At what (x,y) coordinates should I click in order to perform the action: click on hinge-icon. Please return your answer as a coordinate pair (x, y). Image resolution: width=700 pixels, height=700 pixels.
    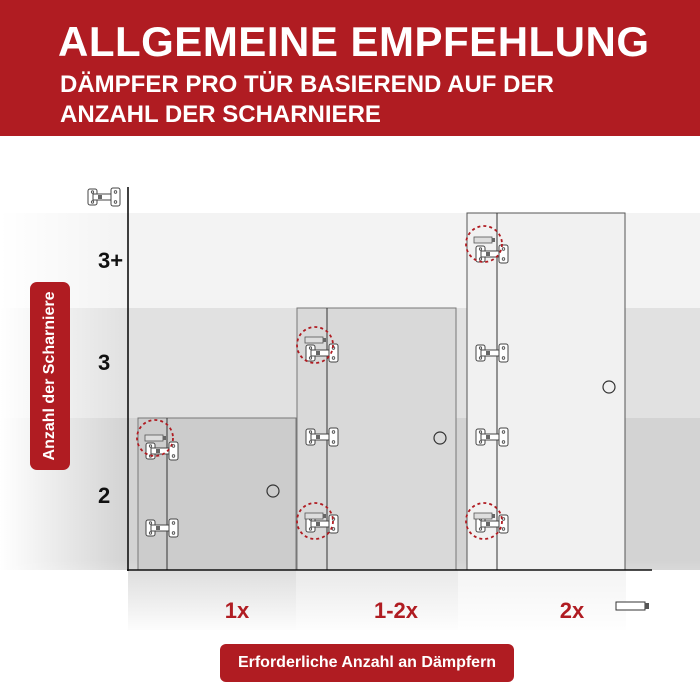
    Looking at the image, I should click on (104, 197).